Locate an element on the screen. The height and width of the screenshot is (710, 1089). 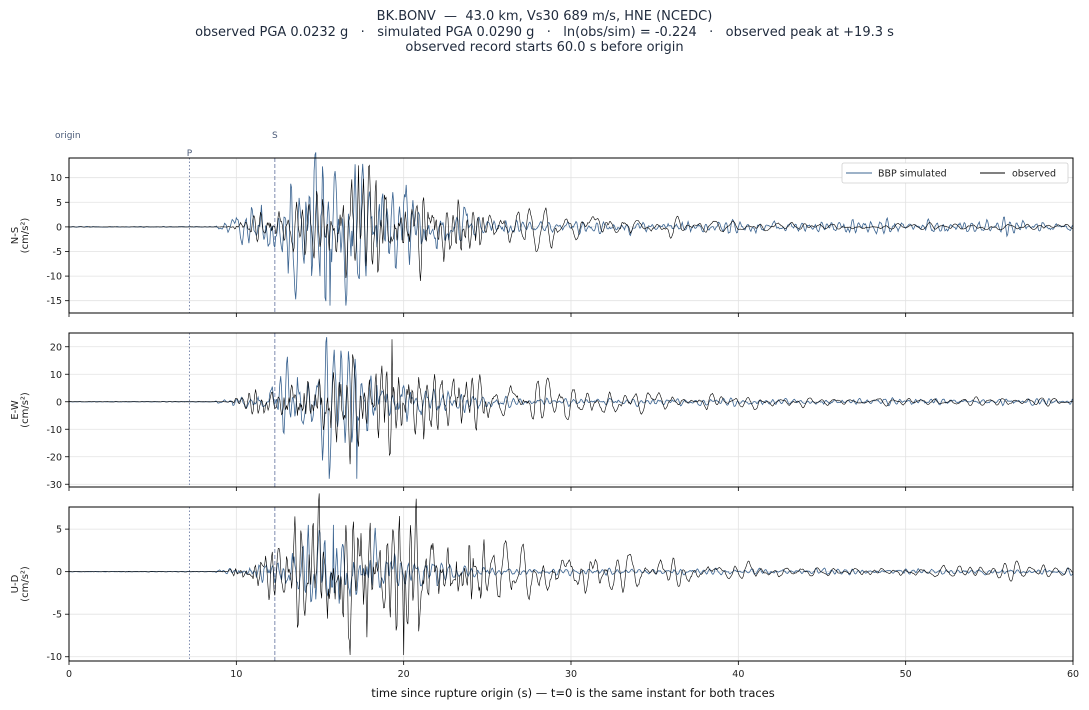
legend: BBP simulated observed is located at coordinates (955, 173).